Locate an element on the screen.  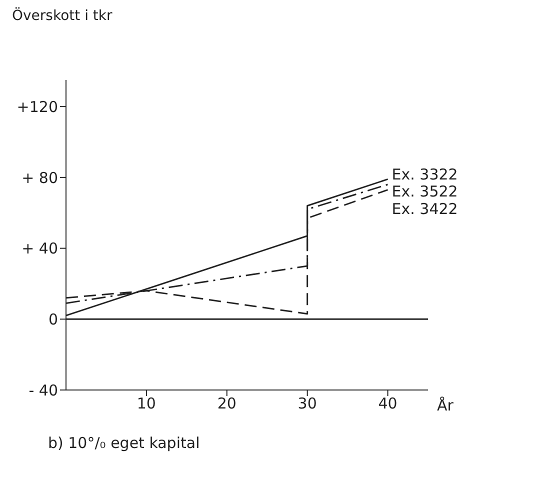
y-tick-label: +120 is located at coordinates (37, 107).